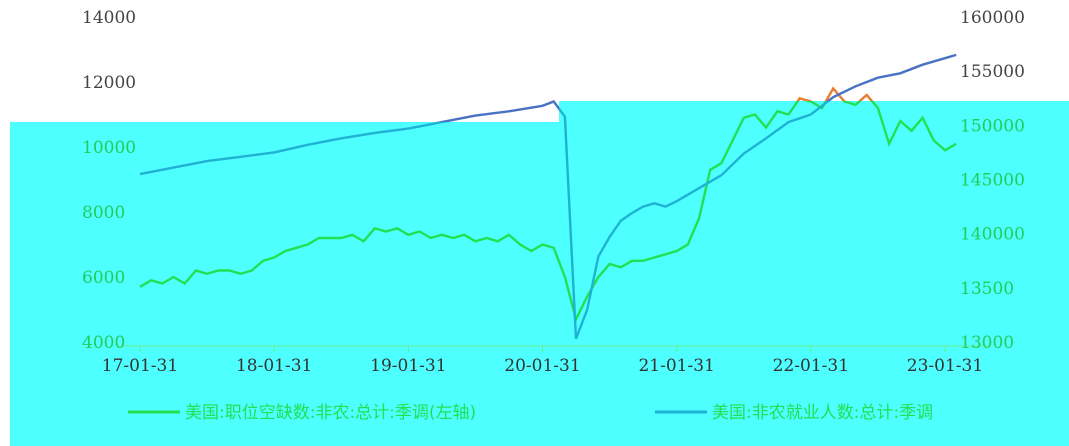 The height and width of the screenshot is (446, 1069). What do you see at coordinates (530, 413) in the screenshot?
I see `legend: 美国:职位空缺数:非农:总计:季调(左轴) 美国:非农就业人数:总计:季调` at bounding box center [530, 413].